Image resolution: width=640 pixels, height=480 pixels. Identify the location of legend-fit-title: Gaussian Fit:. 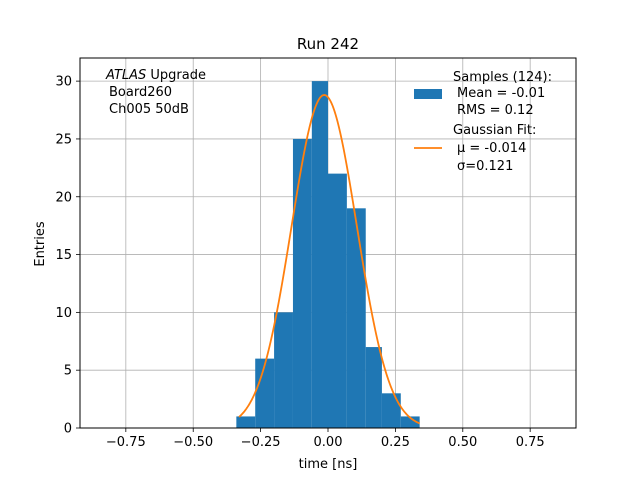
(494, 130).